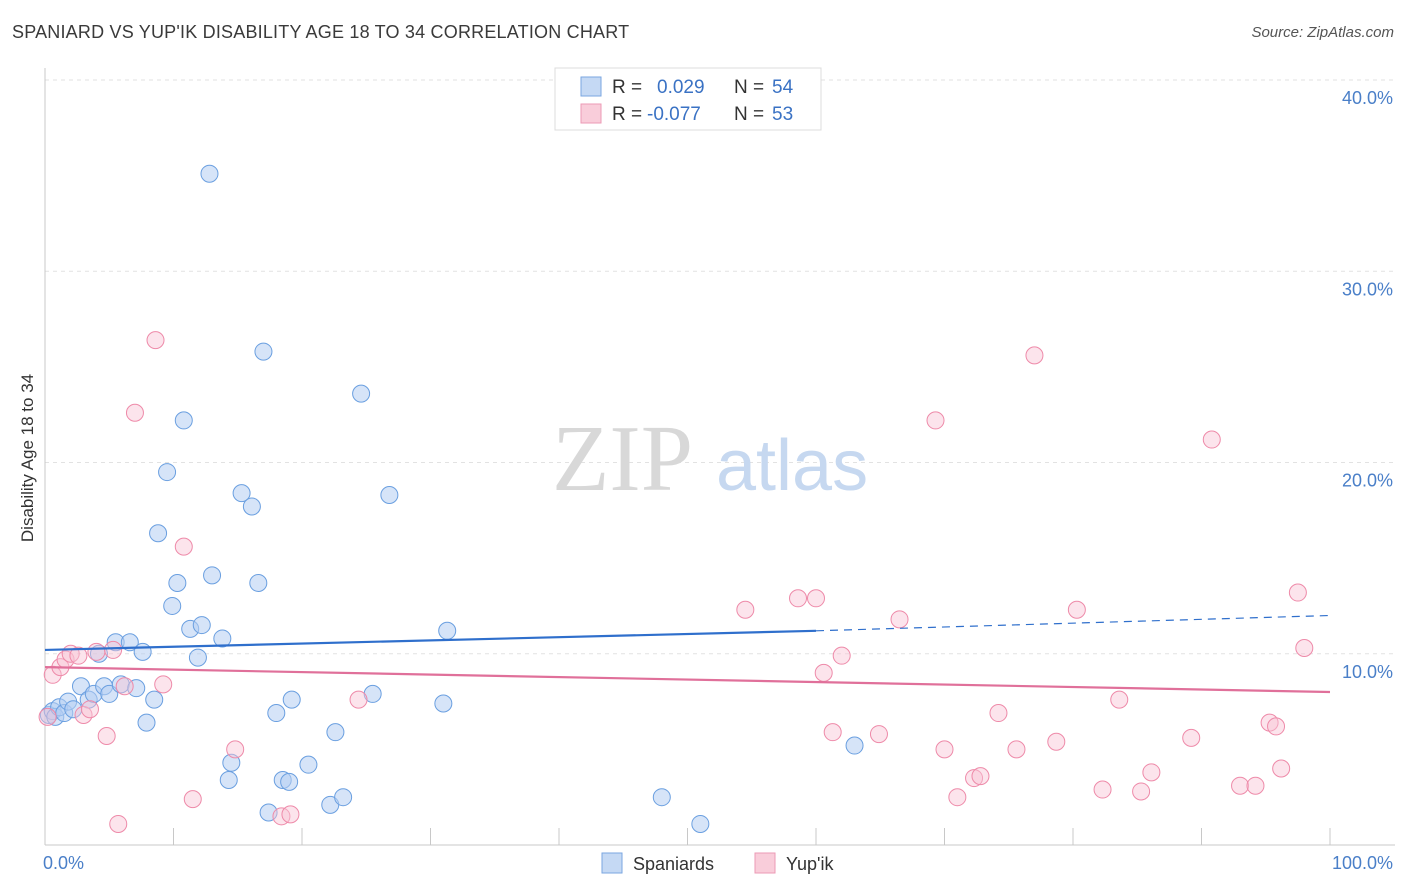  I want to click on y-tick-label-2: 30.0%, so click(1367, 289).